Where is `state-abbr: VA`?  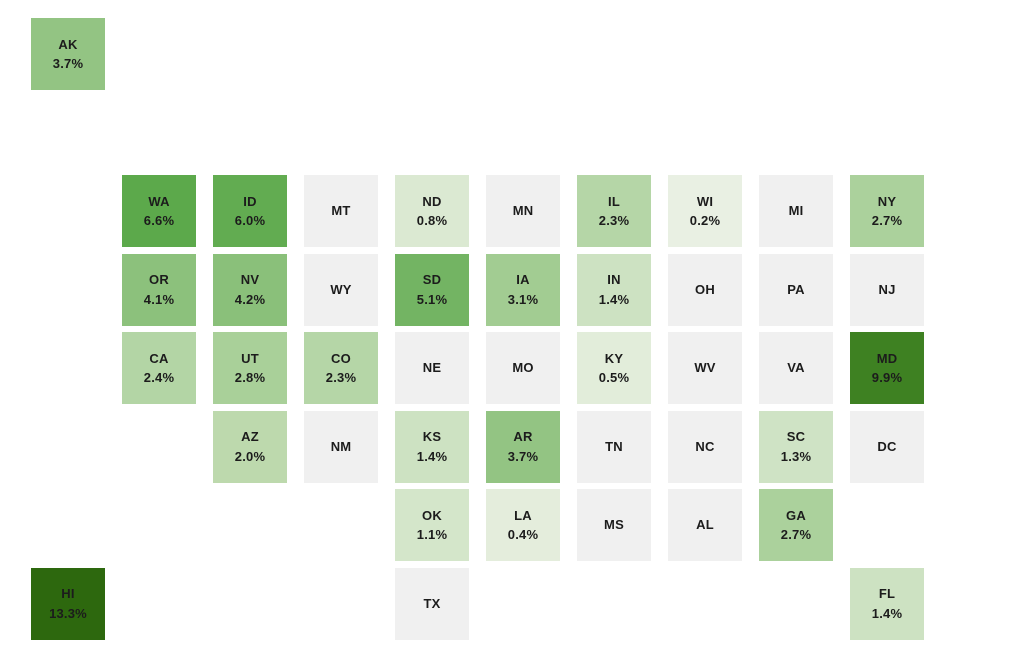
state-abbr: VA is located at coordinates (796, 368).